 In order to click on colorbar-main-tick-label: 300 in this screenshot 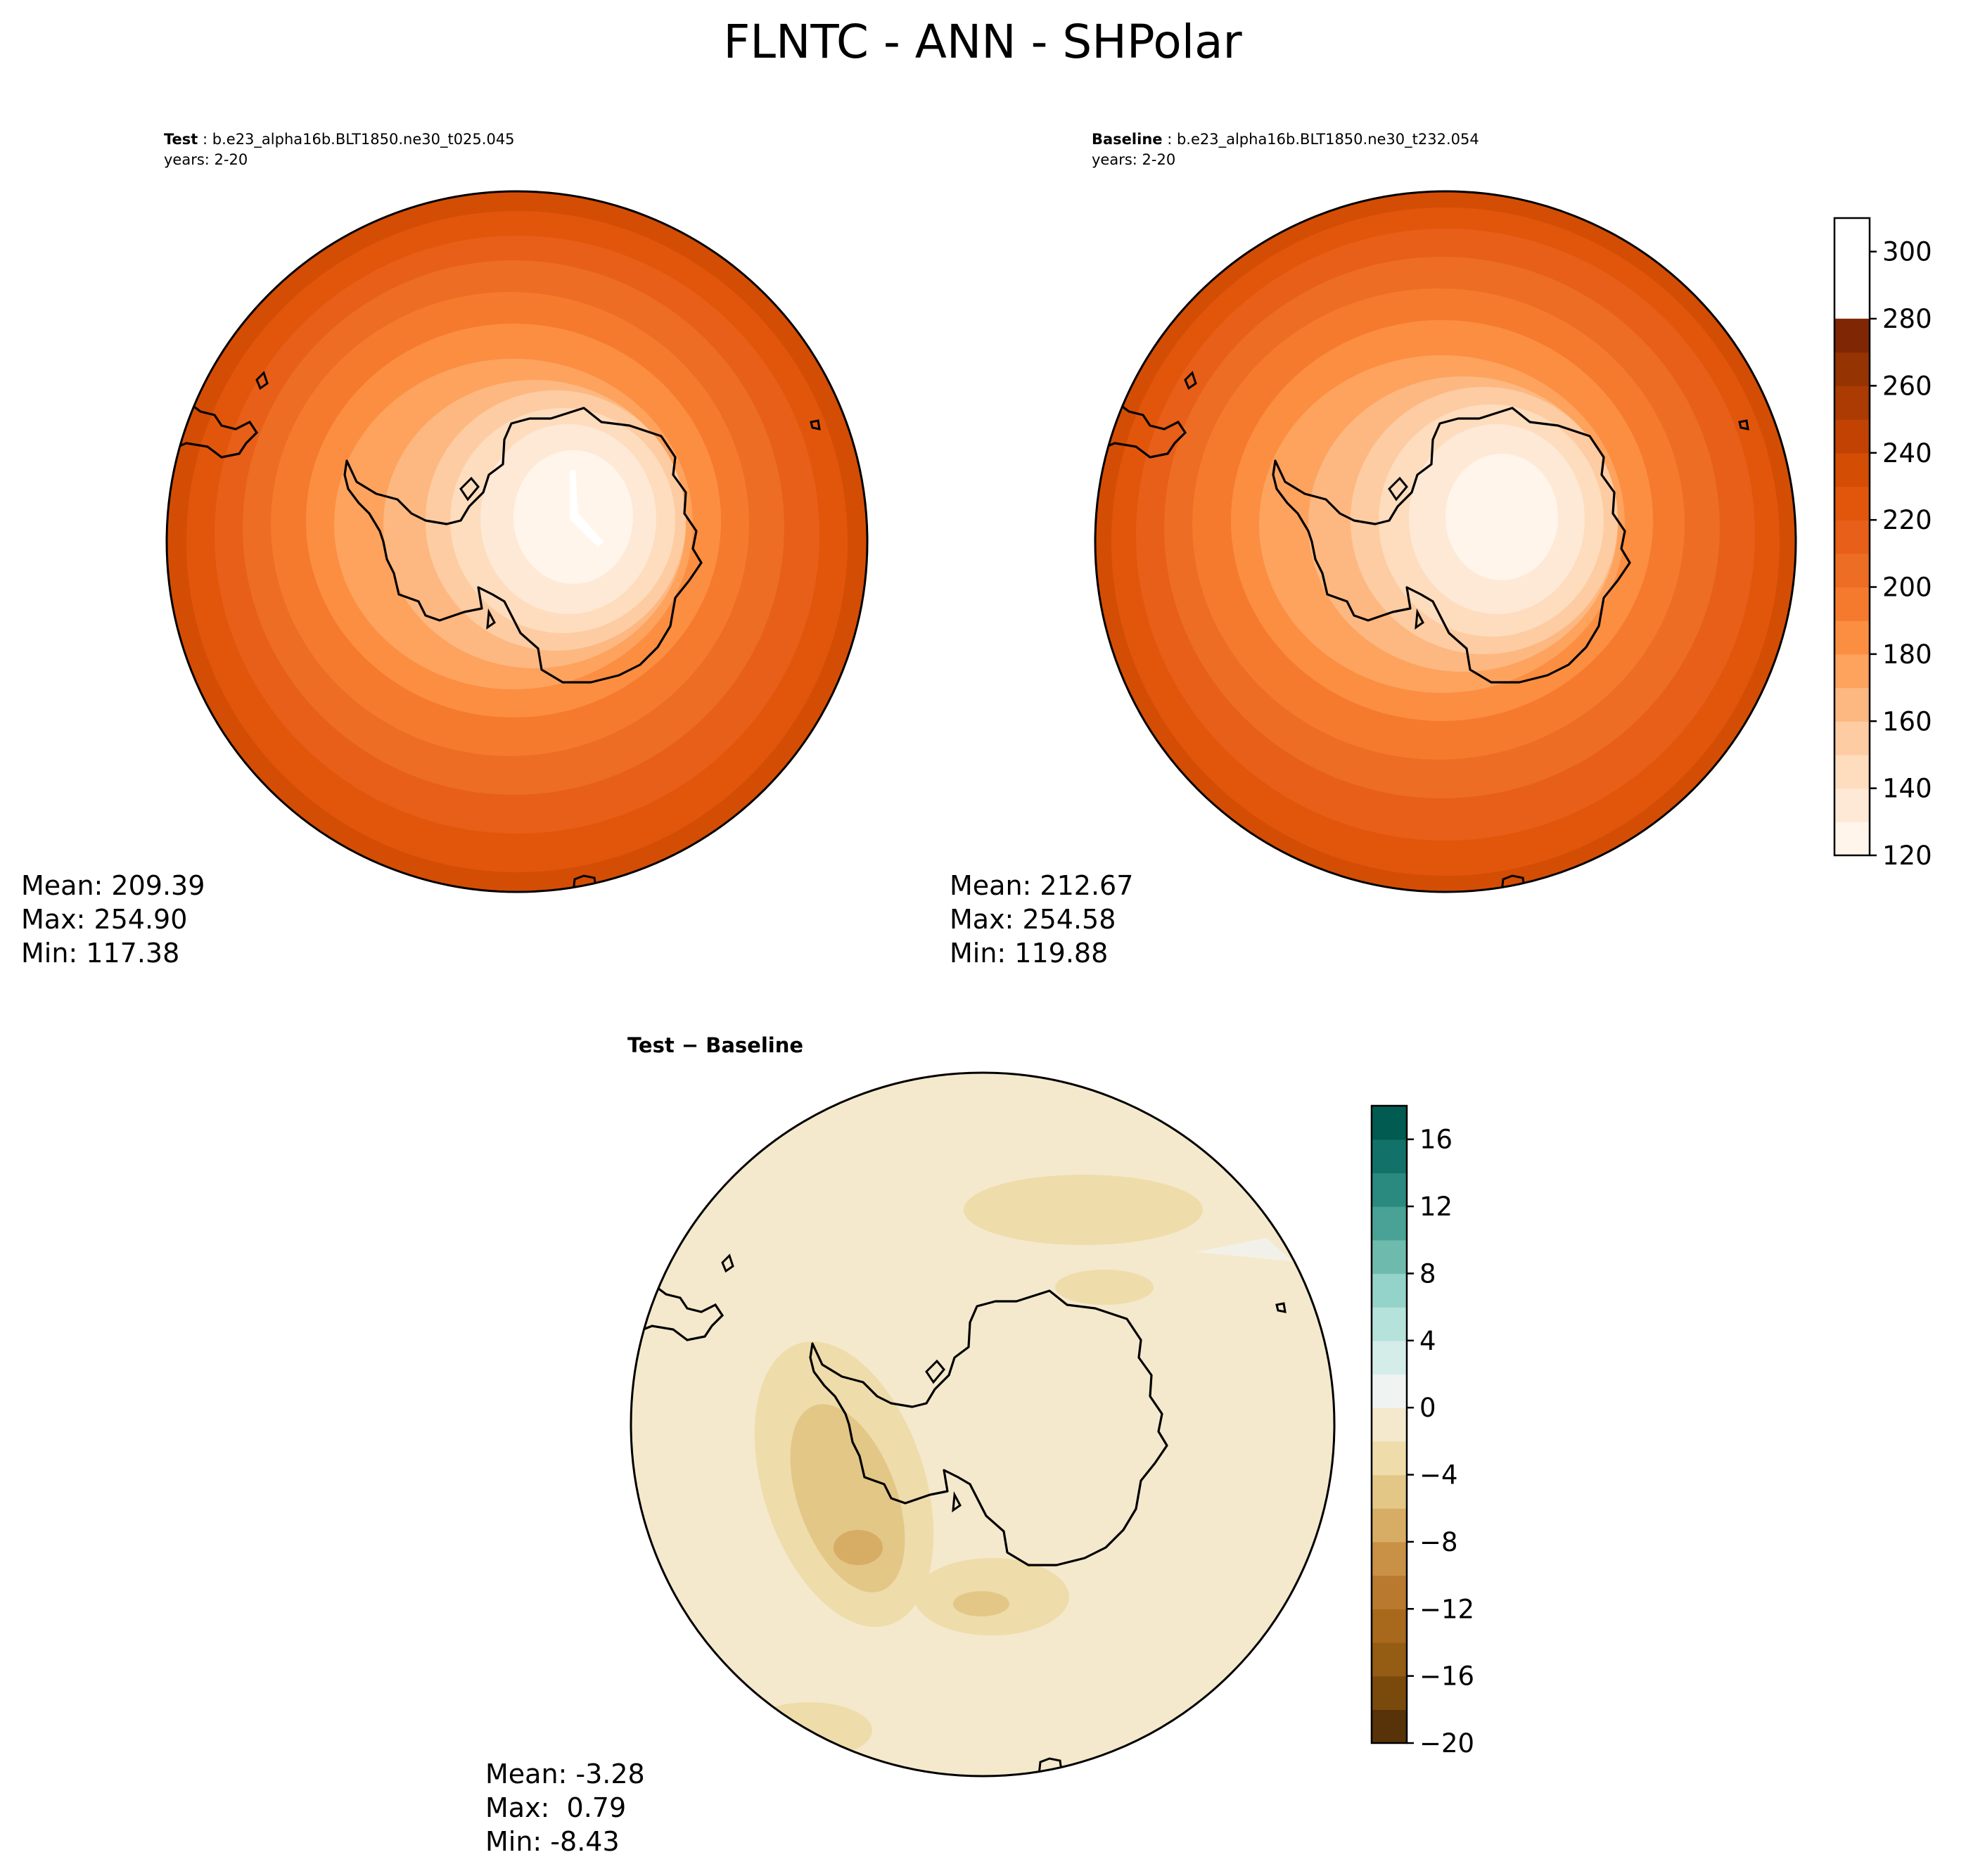, I will do `click(1907, 252)`.